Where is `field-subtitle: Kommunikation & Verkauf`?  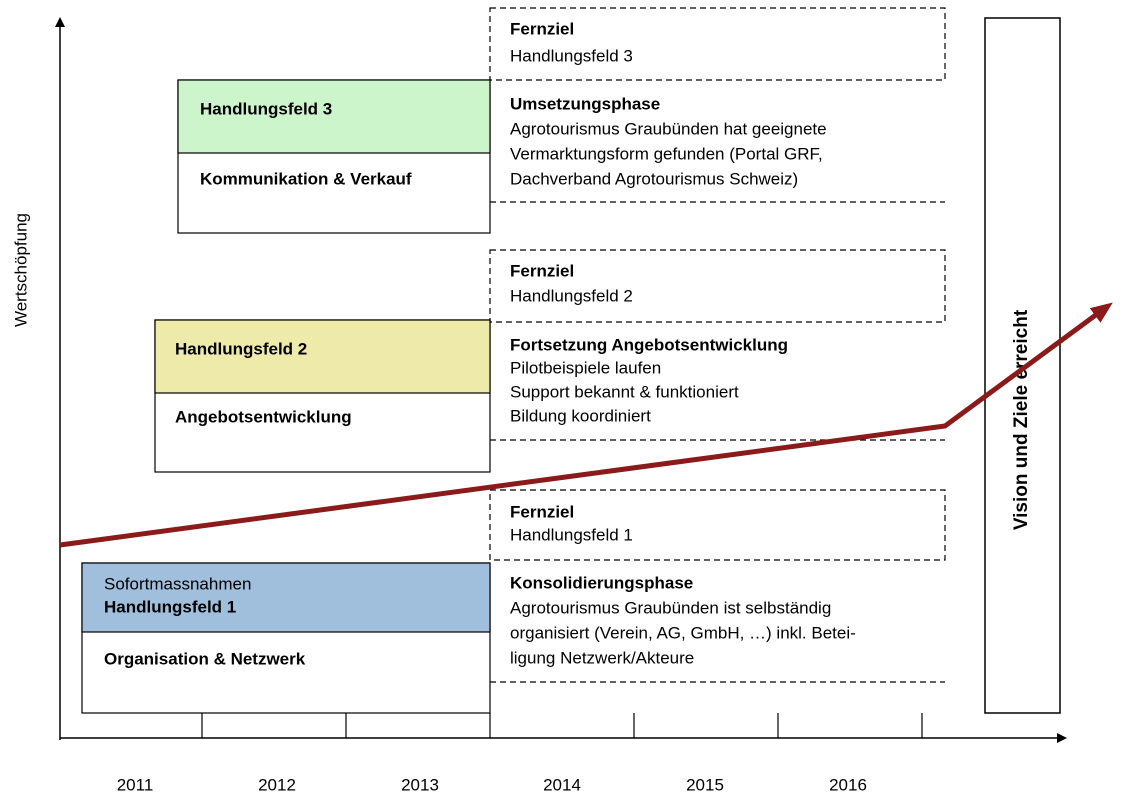
field-subtitle: Kommunikation & Verkauf is located at coordinates (306, 178).